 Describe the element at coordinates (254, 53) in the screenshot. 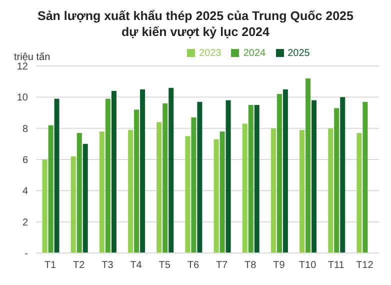

I see `legend-label: 2024` at that location.